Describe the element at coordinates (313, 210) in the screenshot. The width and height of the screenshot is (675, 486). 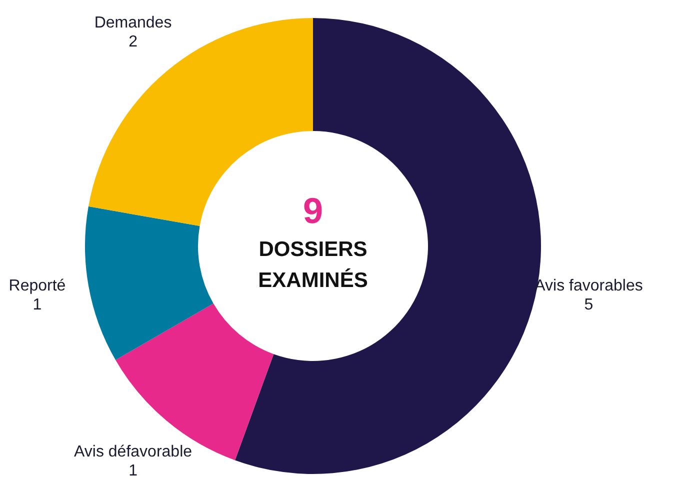
I see `text: 9` at that location.